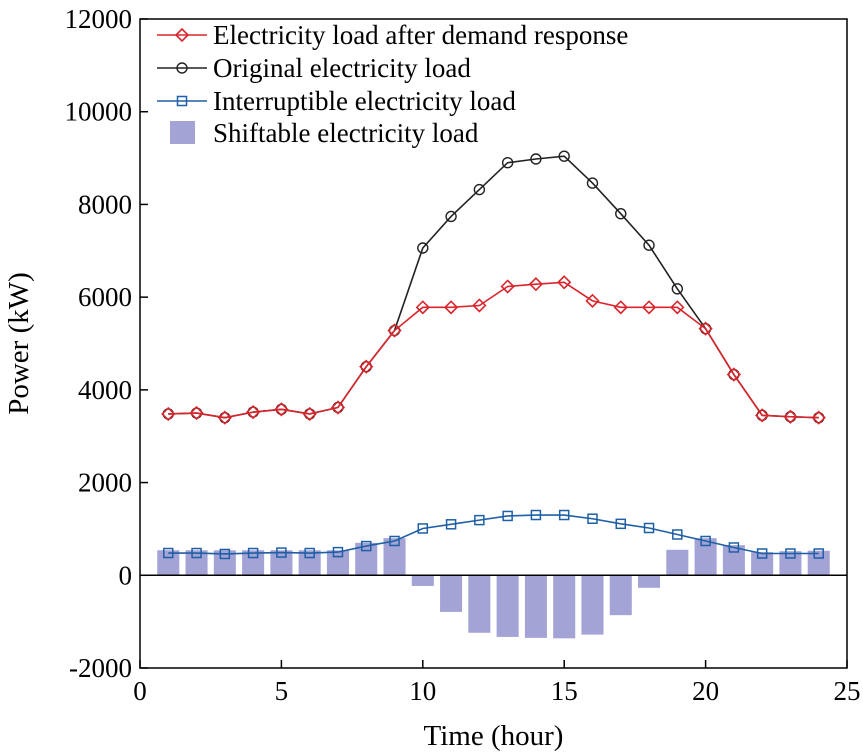 Image resolution: width=863 pixels, height=754 pixels. I want to click on y-tick-label: 10000, so click(99, 112).